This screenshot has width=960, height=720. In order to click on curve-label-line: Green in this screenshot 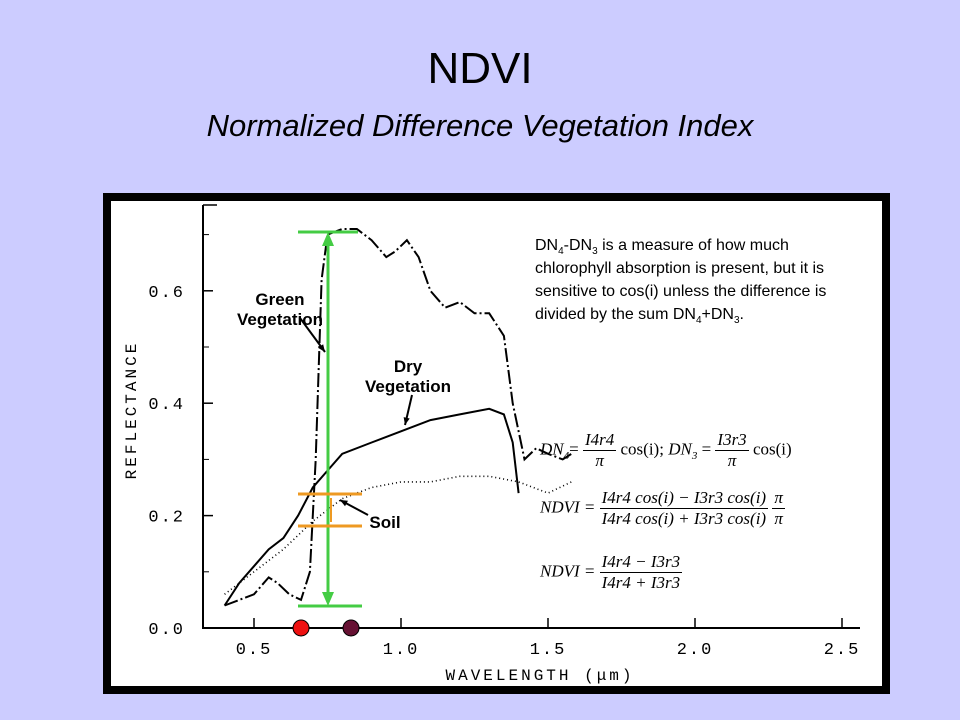, I will do `click(279, 299)`.